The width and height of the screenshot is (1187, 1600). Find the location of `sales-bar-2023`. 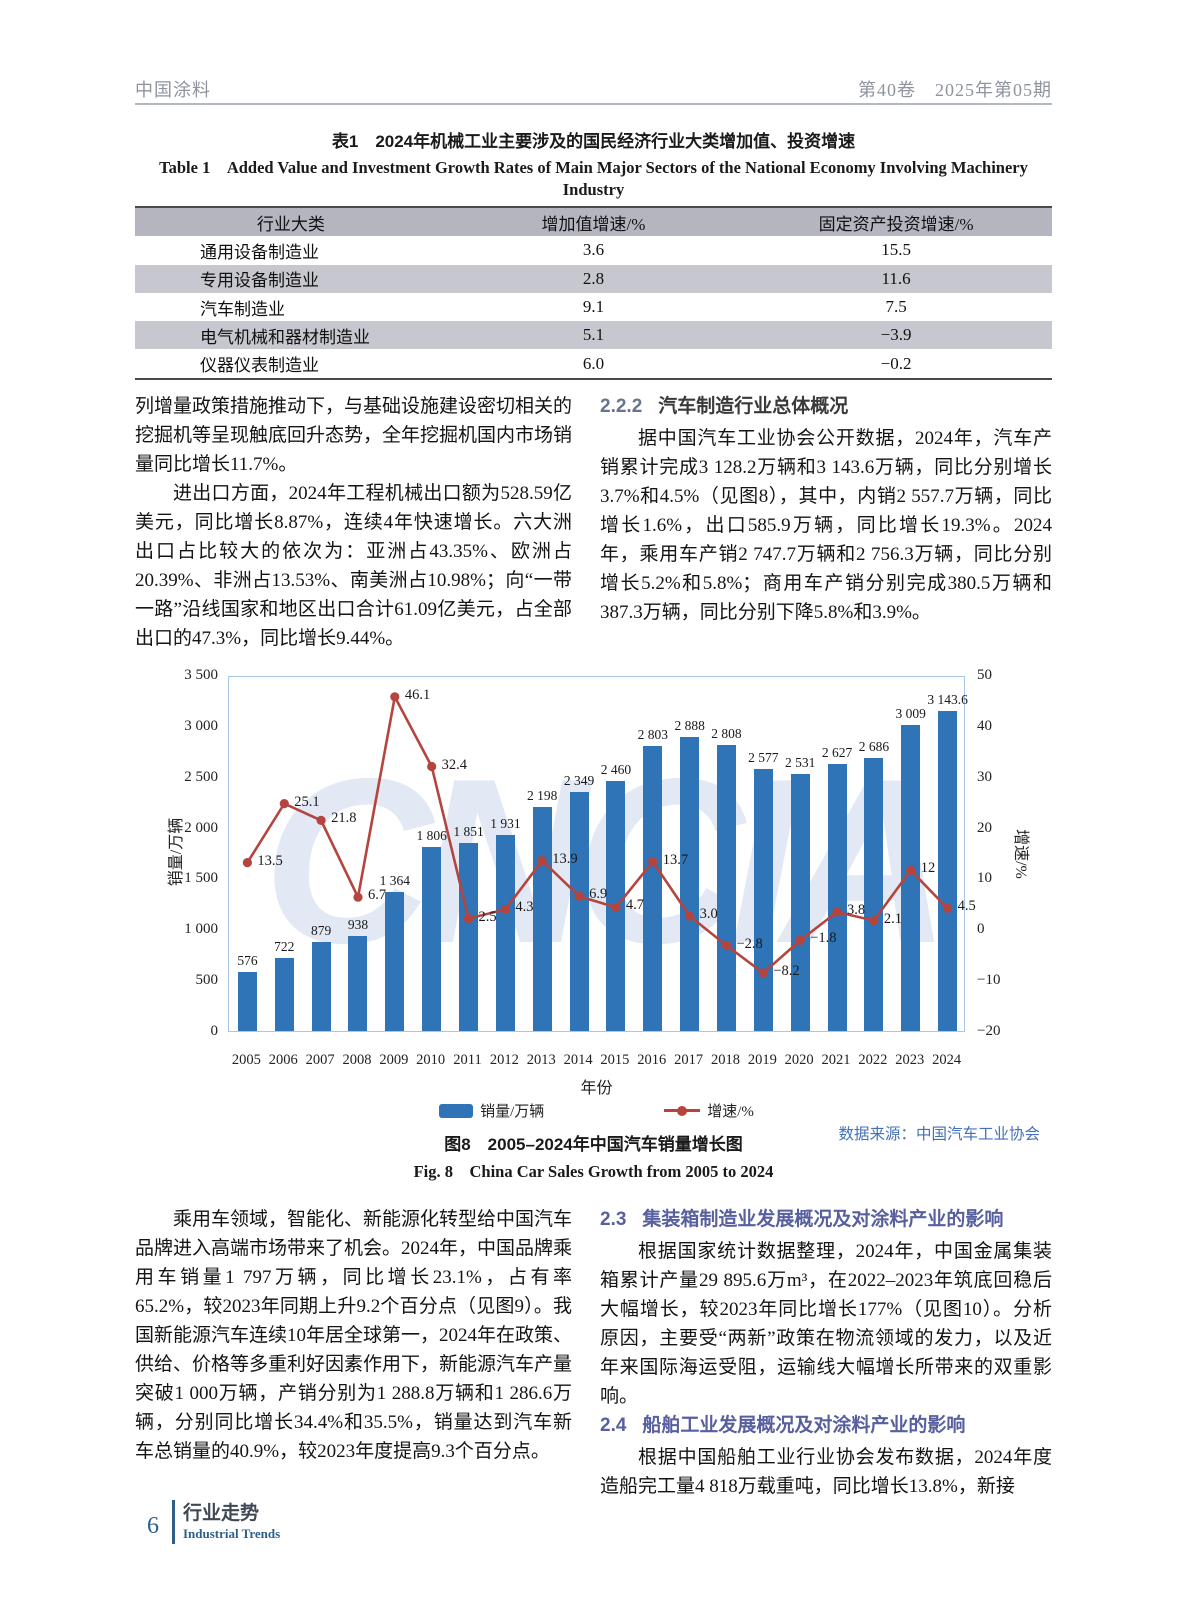

sales-bar-2023 is located at coordinates (911, 877).